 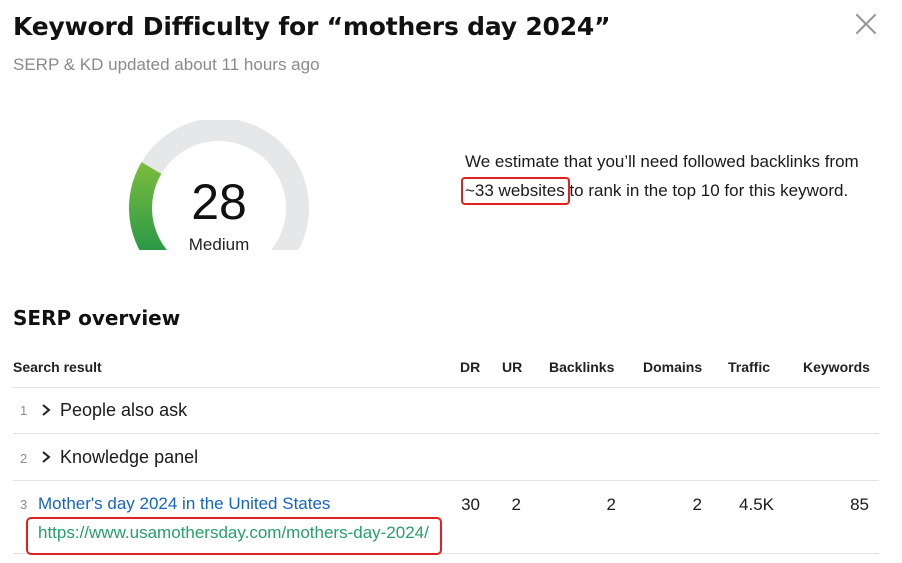 What do you see at coordinates (129, 457) in the screenshot?
I see `row-label: Knowledge panel` at bounding box center [129, 457].